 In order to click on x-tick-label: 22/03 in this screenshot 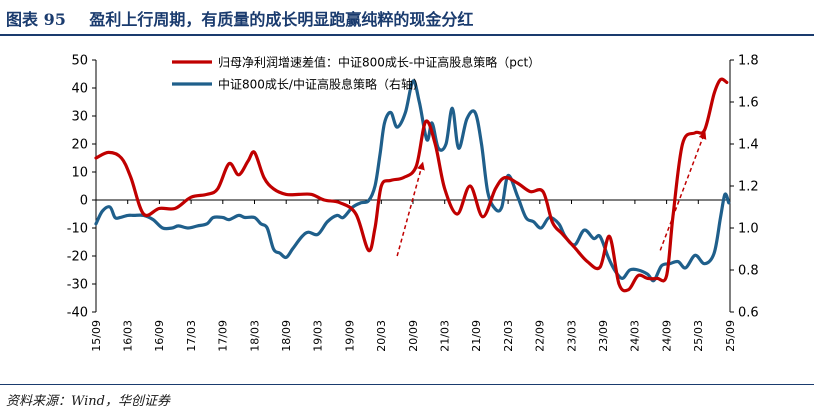, I will do `click(508, 336)`.